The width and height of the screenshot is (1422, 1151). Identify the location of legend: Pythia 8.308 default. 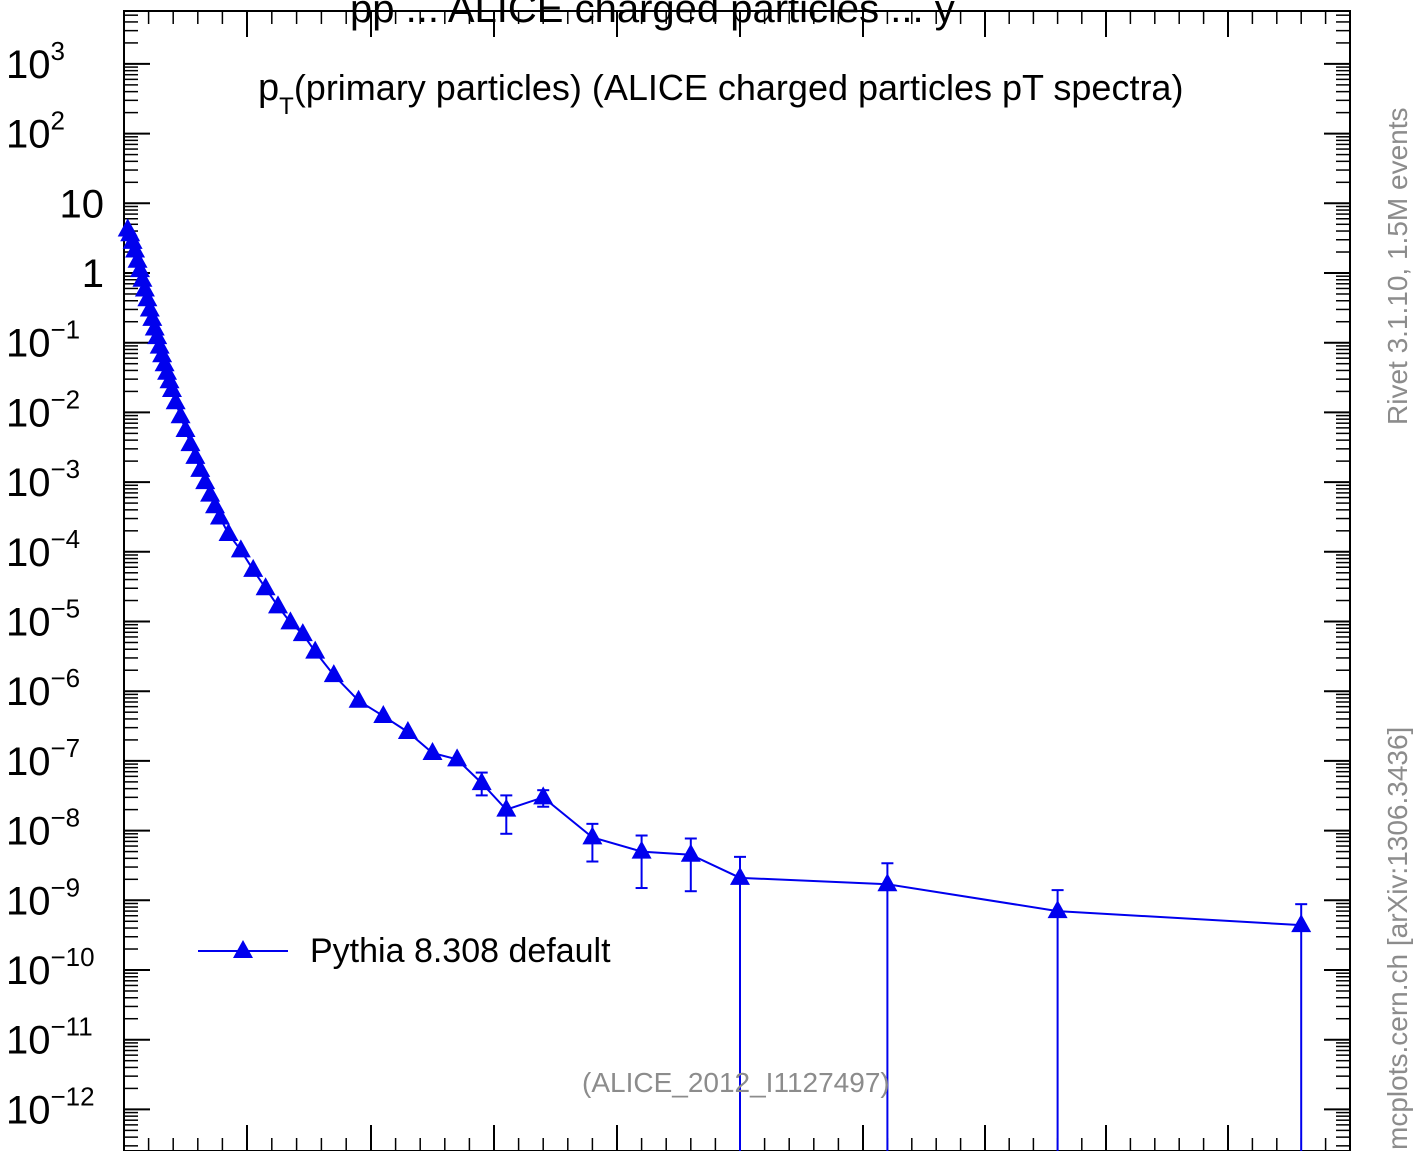
(404, 951).